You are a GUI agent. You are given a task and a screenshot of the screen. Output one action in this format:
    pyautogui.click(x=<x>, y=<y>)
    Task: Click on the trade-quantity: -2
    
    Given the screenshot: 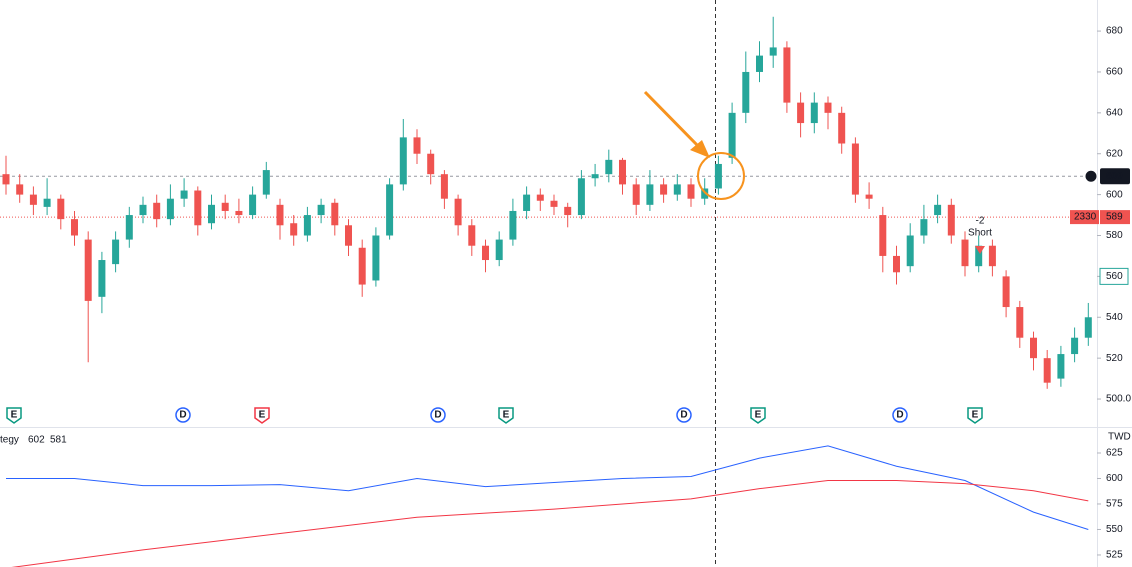 What is the action you would take?
    pyautogui.click(x=980, y=221)
    